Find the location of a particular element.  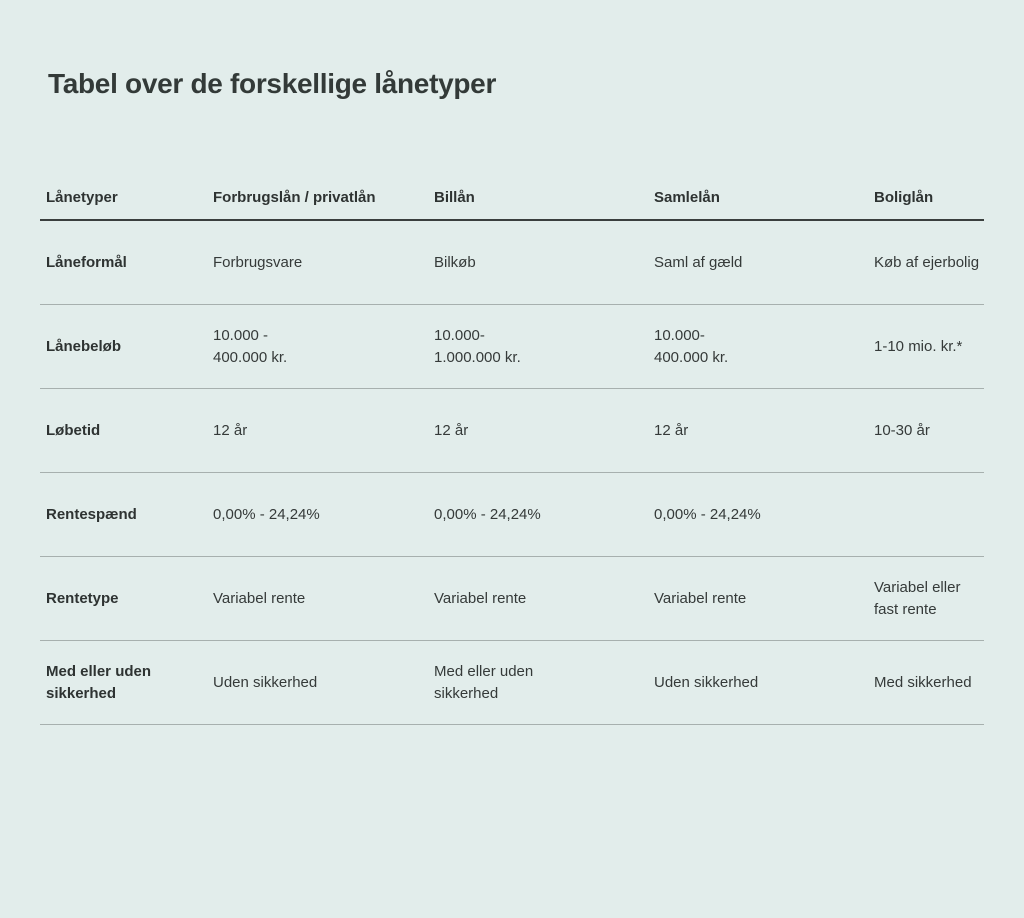

table-cell: Bilkøb is located at coordinates (455, 262).